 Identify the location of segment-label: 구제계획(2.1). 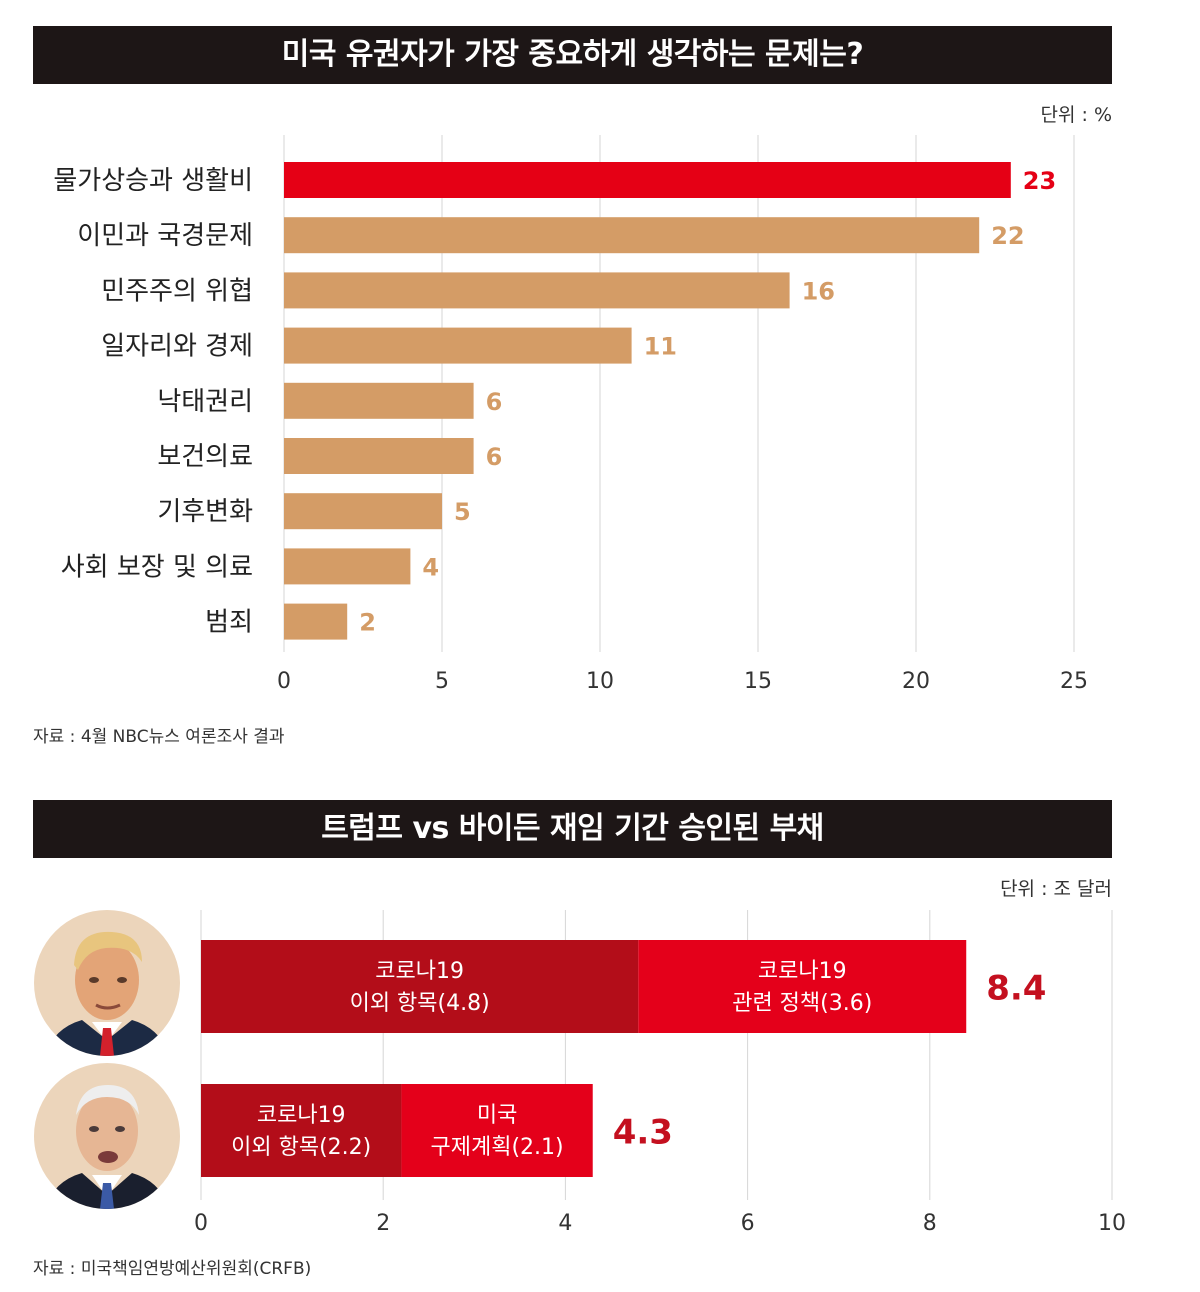
(497, 1147).